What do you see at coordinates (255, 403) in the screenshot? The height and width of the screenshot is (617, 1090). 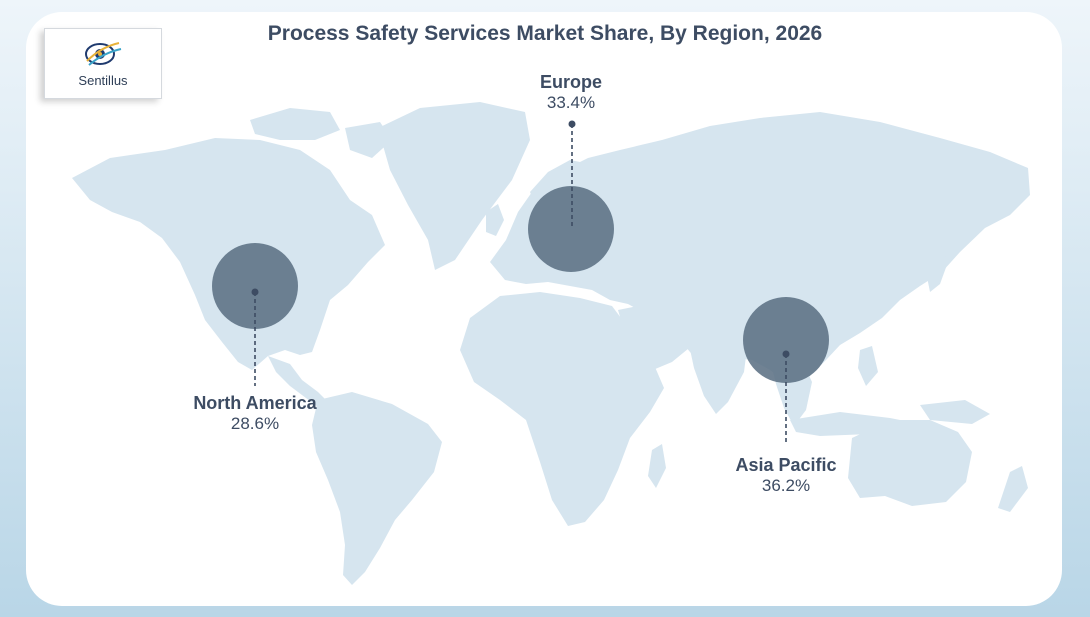 I see `region-name: North America` at bounding box center [255, 403].